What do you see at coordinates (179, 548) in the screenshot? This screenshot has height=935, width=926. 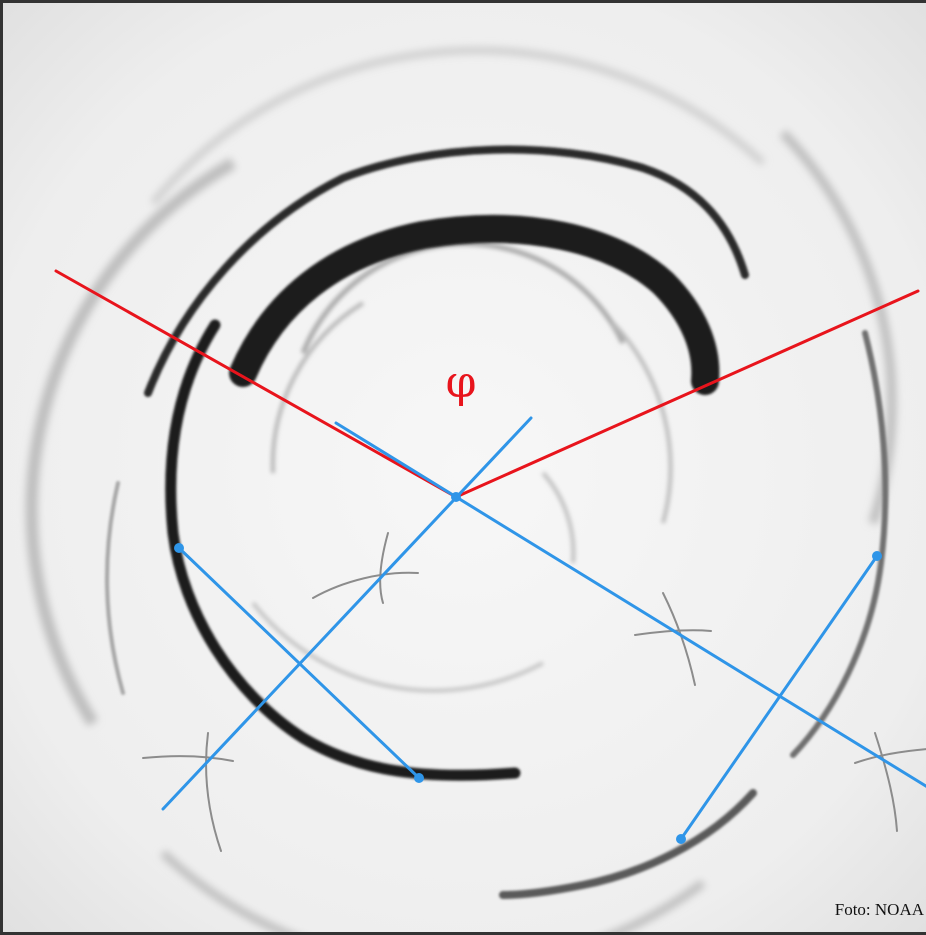 I see `point-chord-left-start` at bounding box center [179, 548].